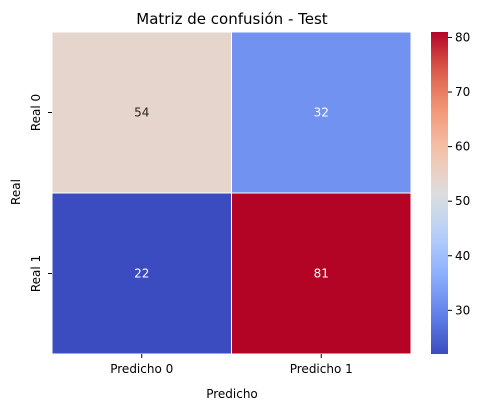 This screenshot has height=409, width=486. I want to click on y-tick-label: Real 0, so click(36, 112).